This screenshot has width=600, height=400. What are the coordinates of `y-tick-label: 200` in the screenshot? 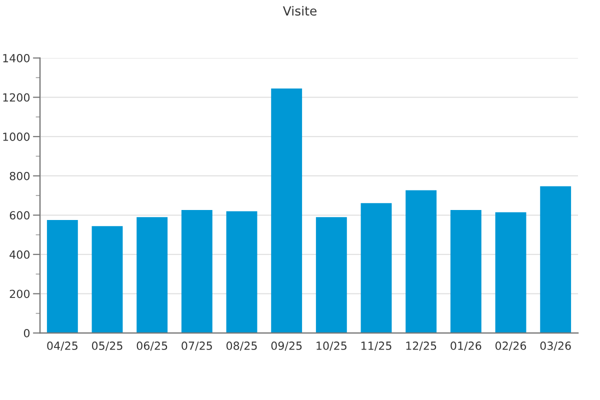 It's located at (20, 294).